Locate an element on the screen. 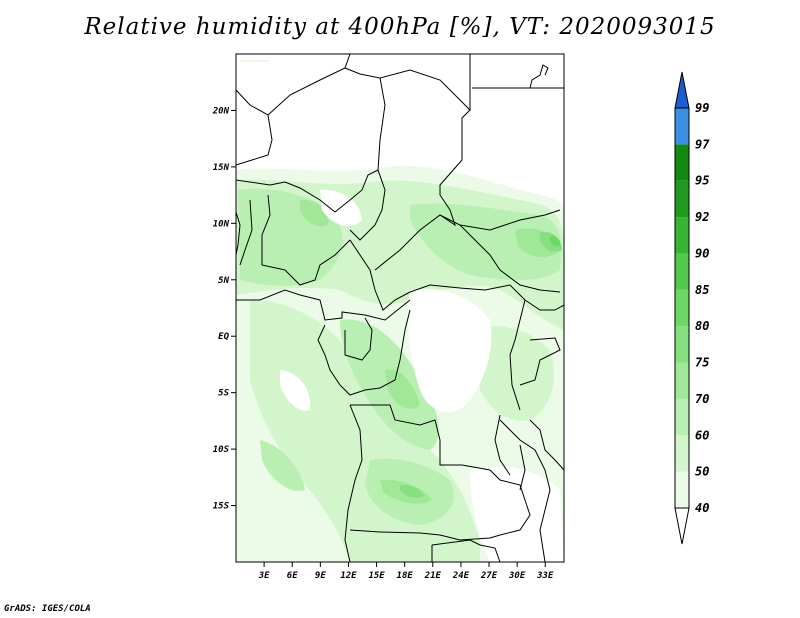  colorbar-over-arrow is located at coordinates (682, 90).